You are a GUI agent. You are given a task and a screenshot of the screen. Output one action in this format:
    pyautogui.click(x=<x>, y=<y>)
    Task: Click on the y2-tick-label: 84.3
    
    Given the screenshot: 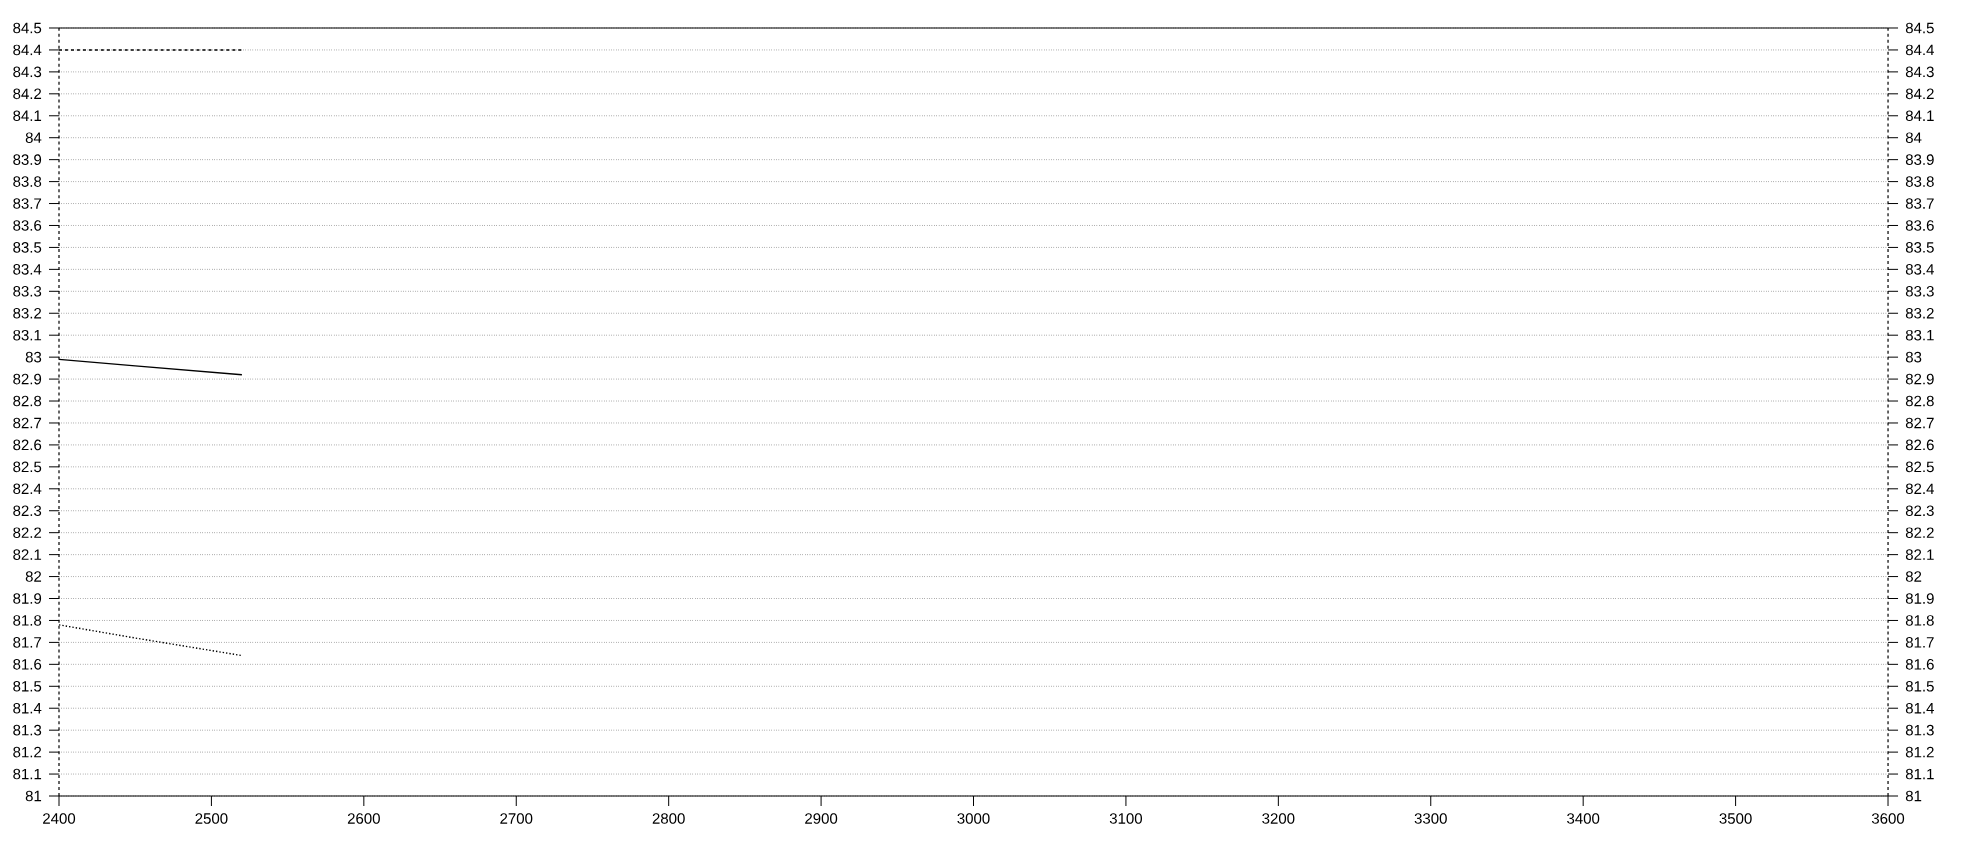 What is the action you would take?
    pyautogui.click(x=1919, y=72)
    